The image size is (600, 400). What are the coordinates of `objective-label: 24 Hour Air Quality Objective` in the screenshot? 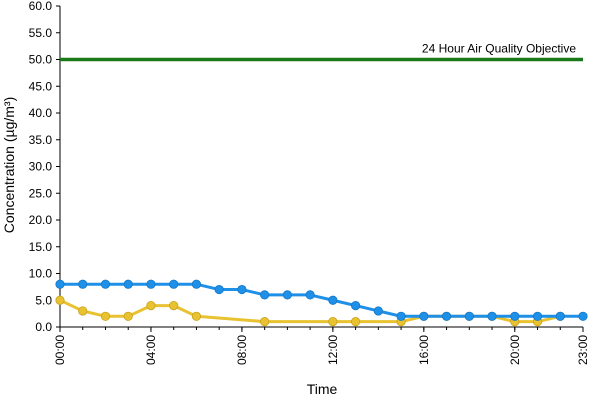 It's located at (499, 49).